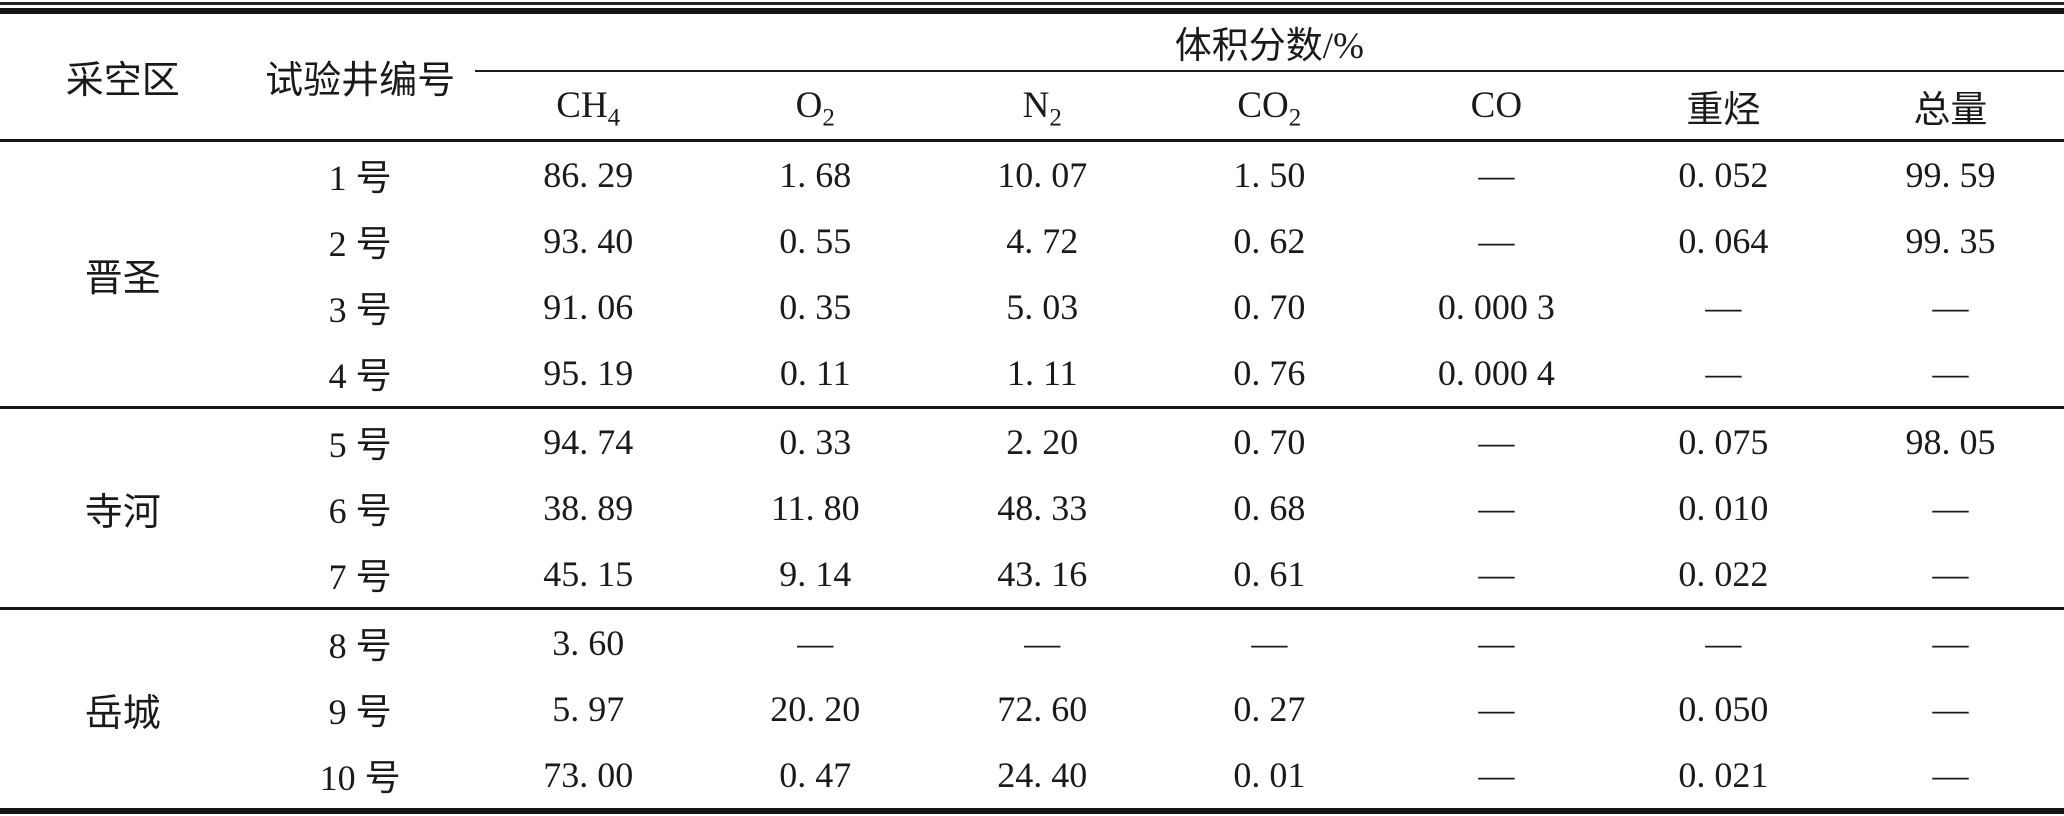 This screenshot has width=2064, height=816. What do you see at coordinates (815, 709) in the screenshot?
I see `value-cell-o2: 20. 20` at bounding box center [815, 709].